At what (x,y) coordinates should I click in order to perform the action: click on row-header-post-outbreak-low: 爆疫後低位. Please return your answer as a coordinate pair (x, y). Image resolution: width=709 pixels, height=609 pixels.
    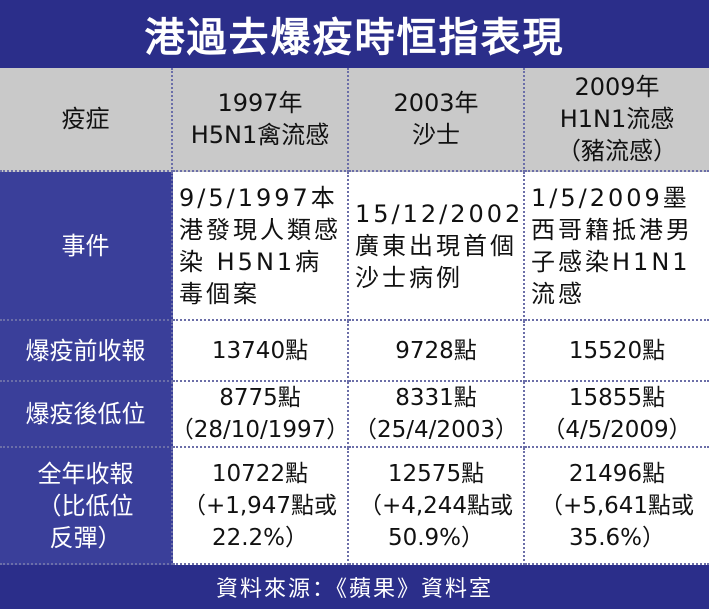
    Looking at the image, I should click on (86, 415).